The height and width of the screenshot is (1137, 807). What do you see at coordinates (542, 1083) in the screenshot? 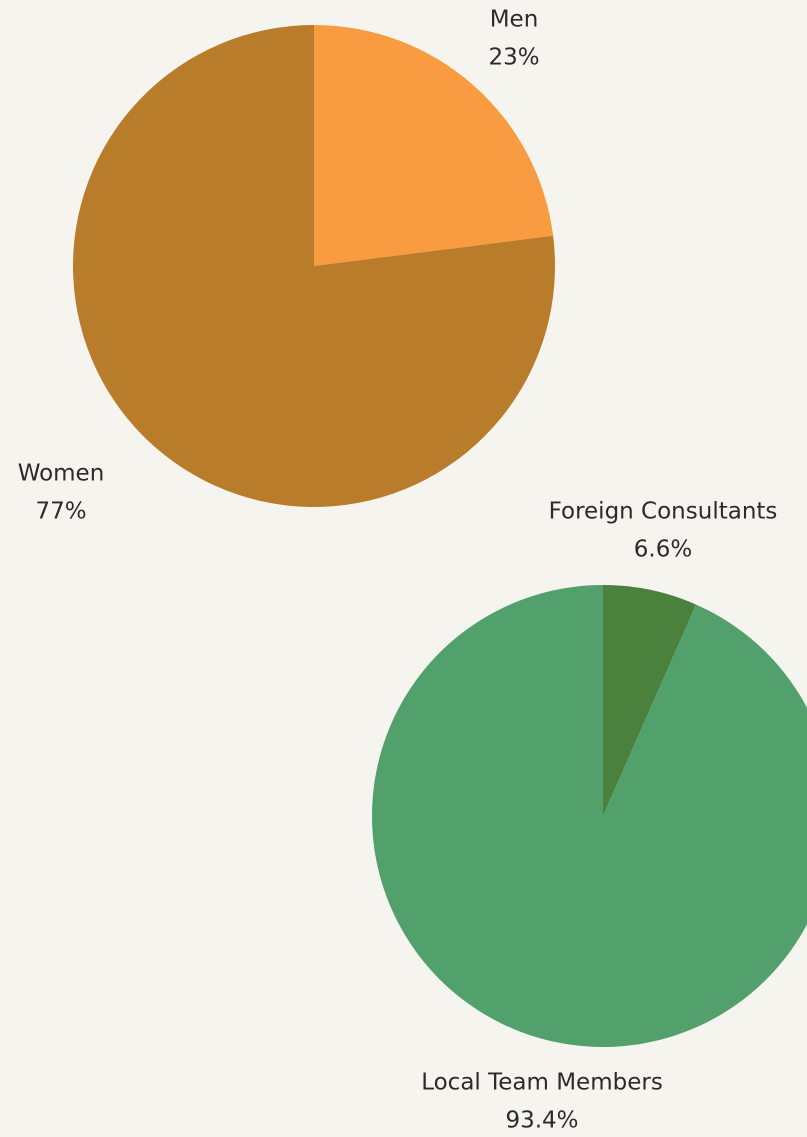
I see `slice-label: Local Team Members` at bounding box center [542, 1083].